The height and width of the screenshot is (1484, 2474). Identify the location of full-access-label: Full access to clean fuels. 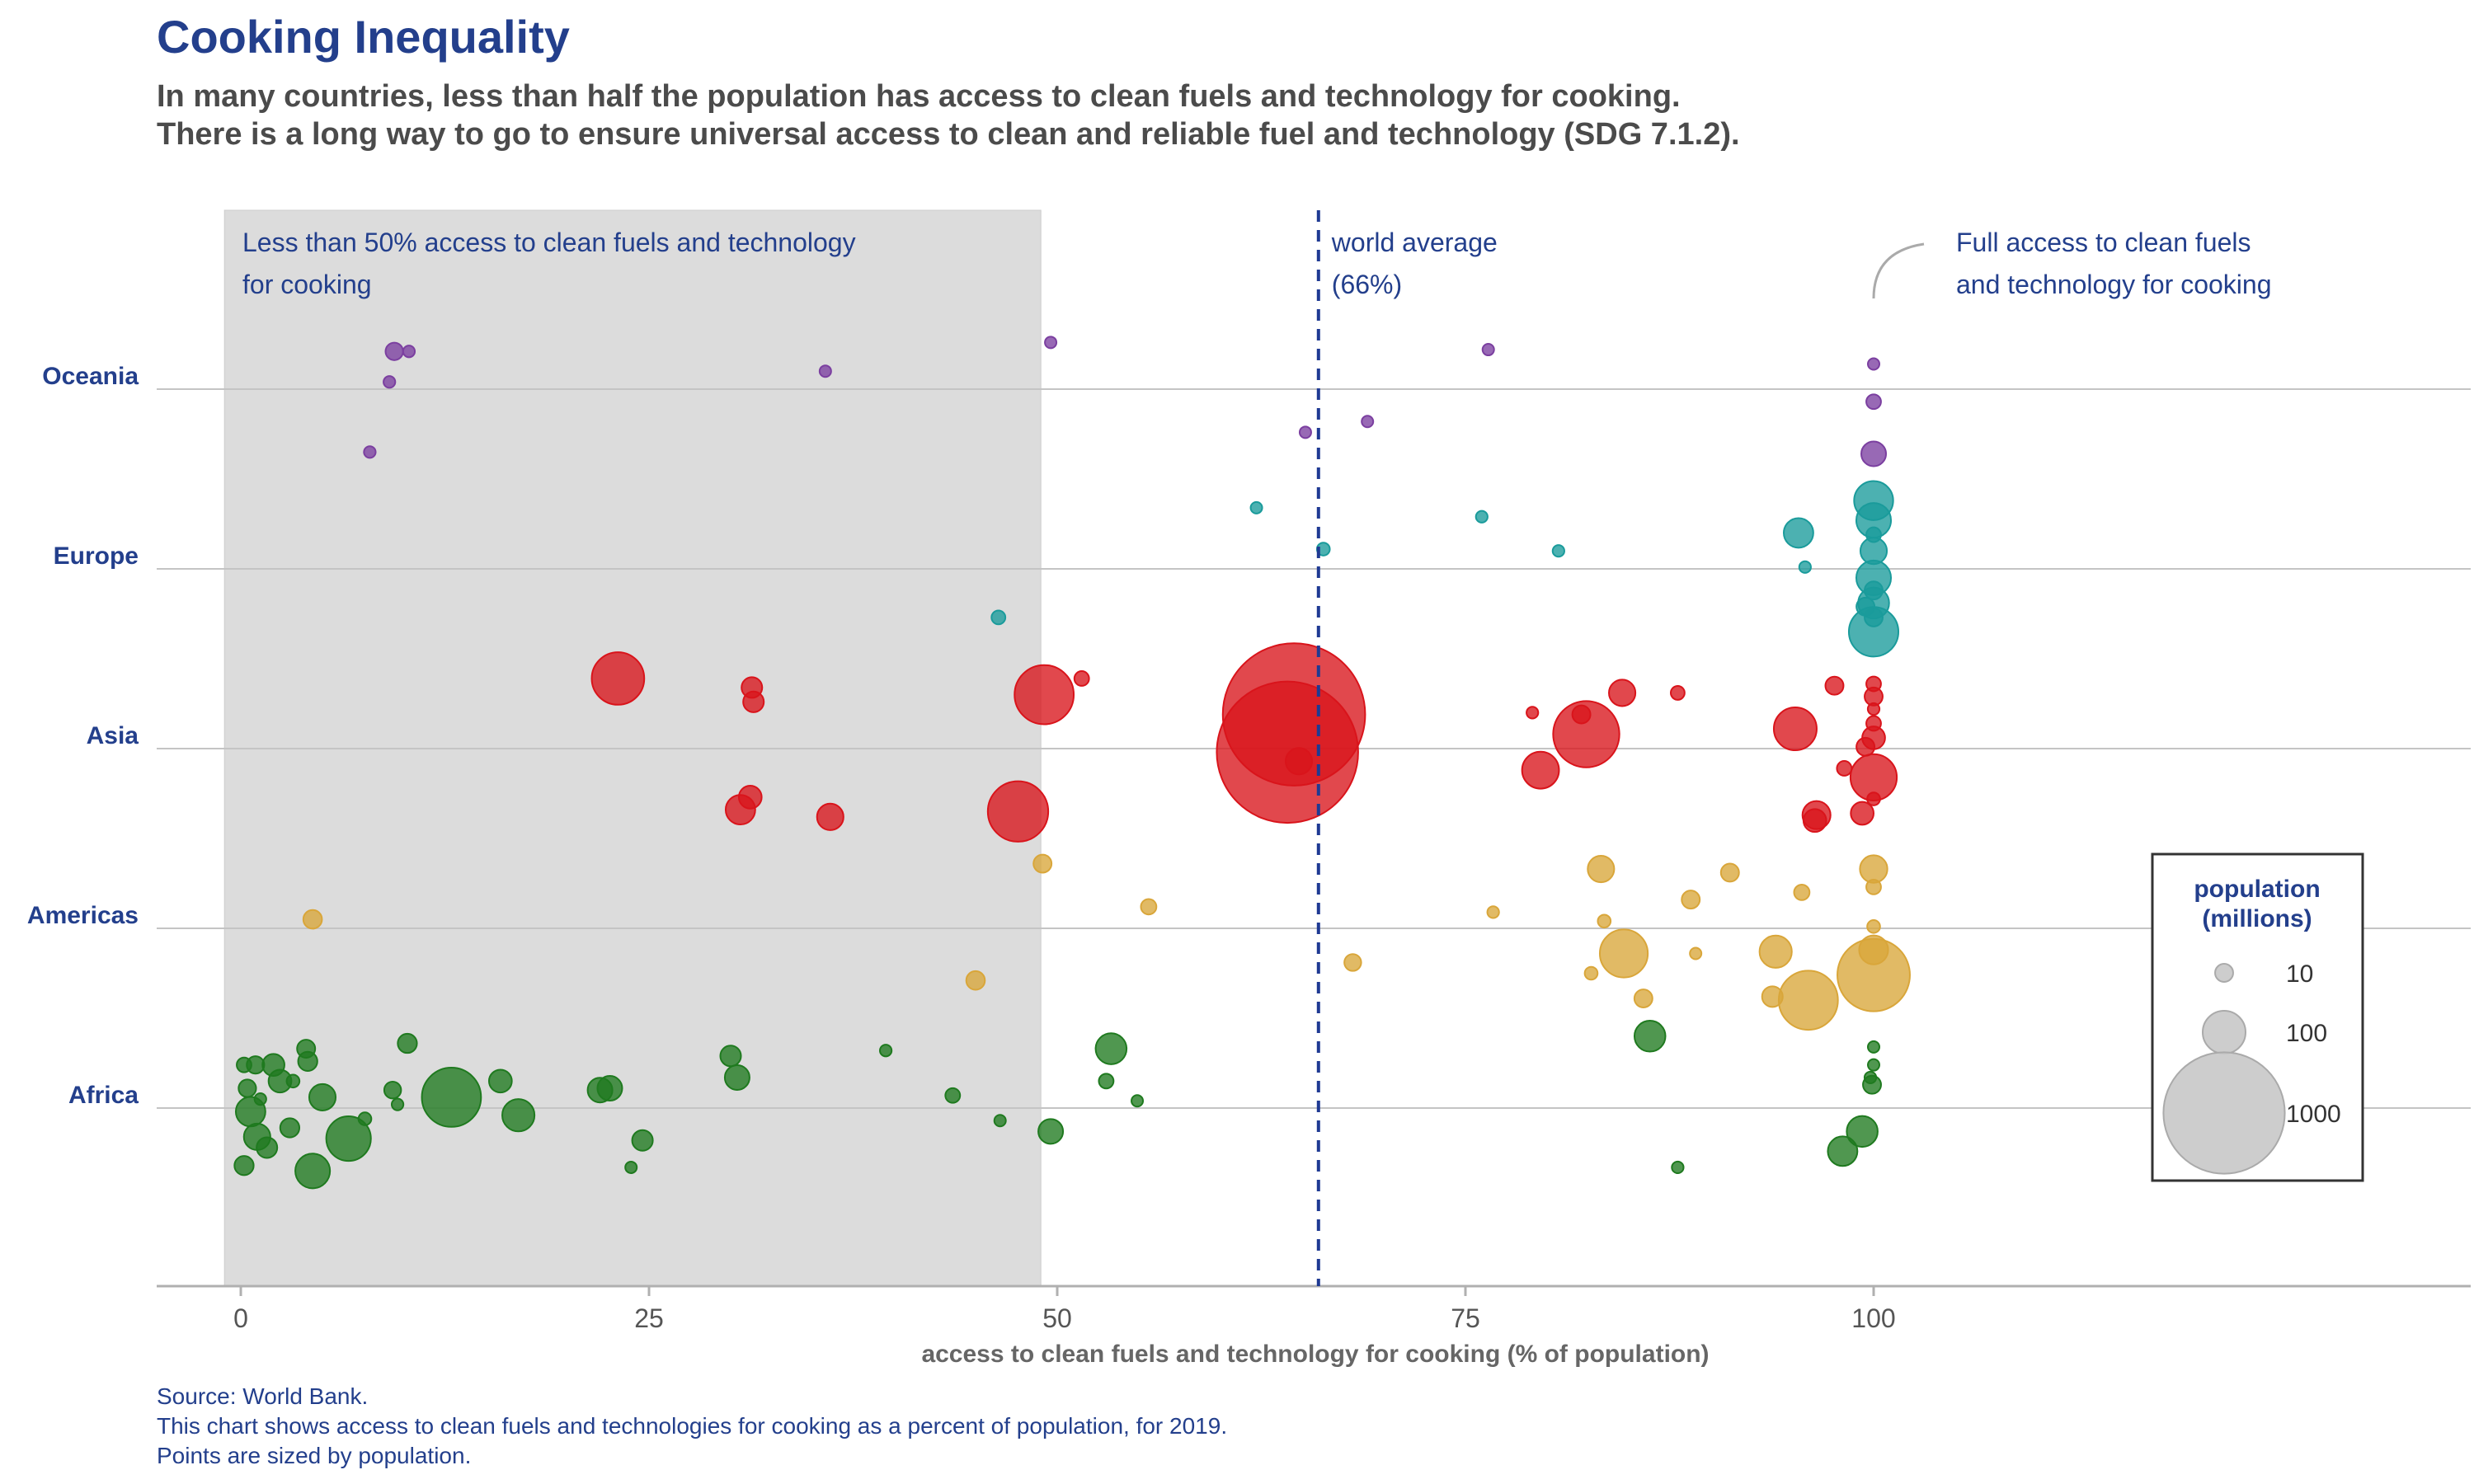
(2103, 242).